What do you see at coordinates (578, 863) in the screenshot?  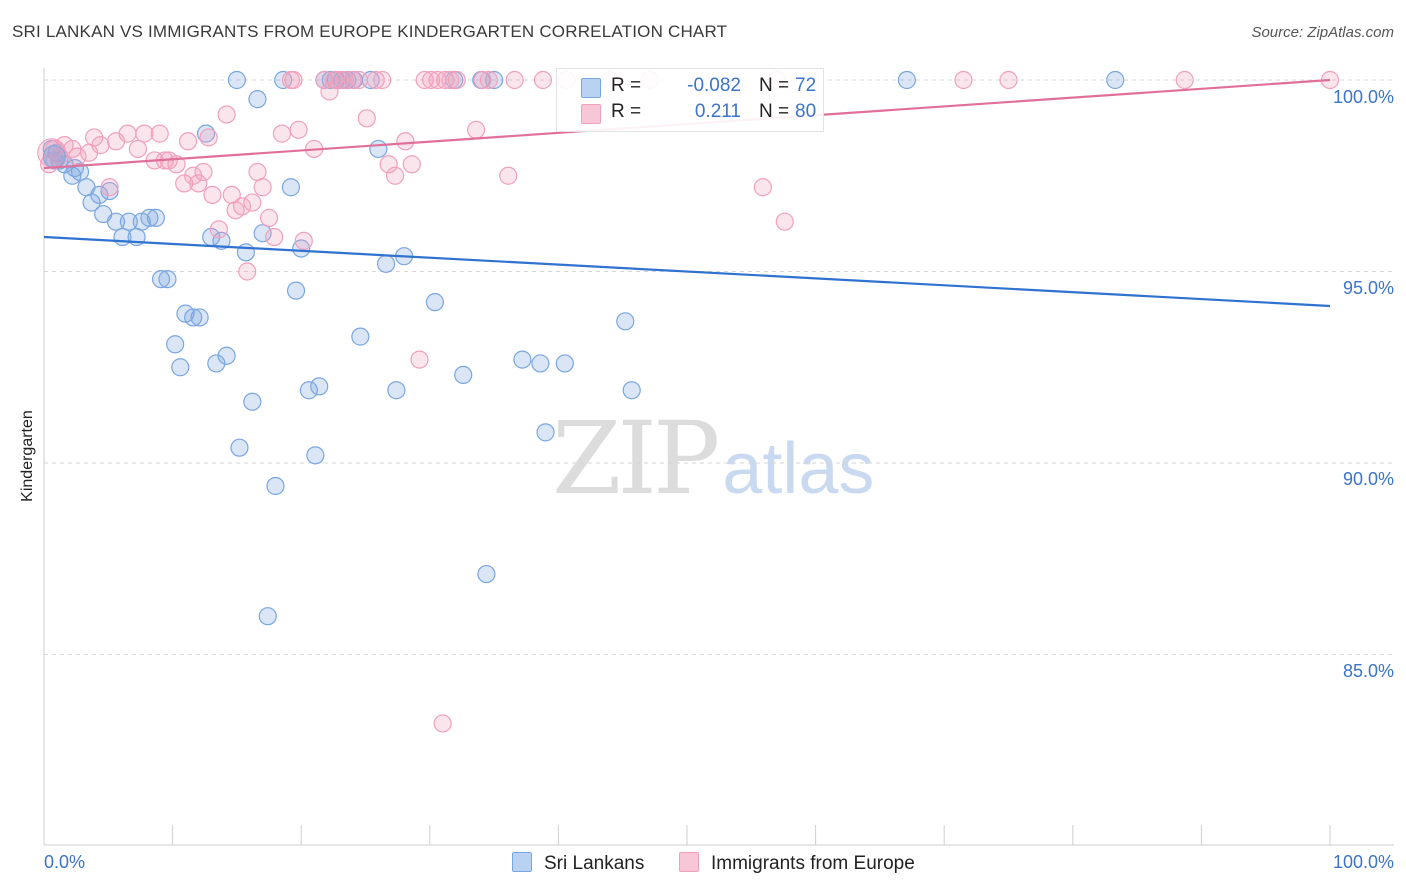 I see `bottom-legend-sri-lankans: Sri Lankans` at bounding box center [578, 863].